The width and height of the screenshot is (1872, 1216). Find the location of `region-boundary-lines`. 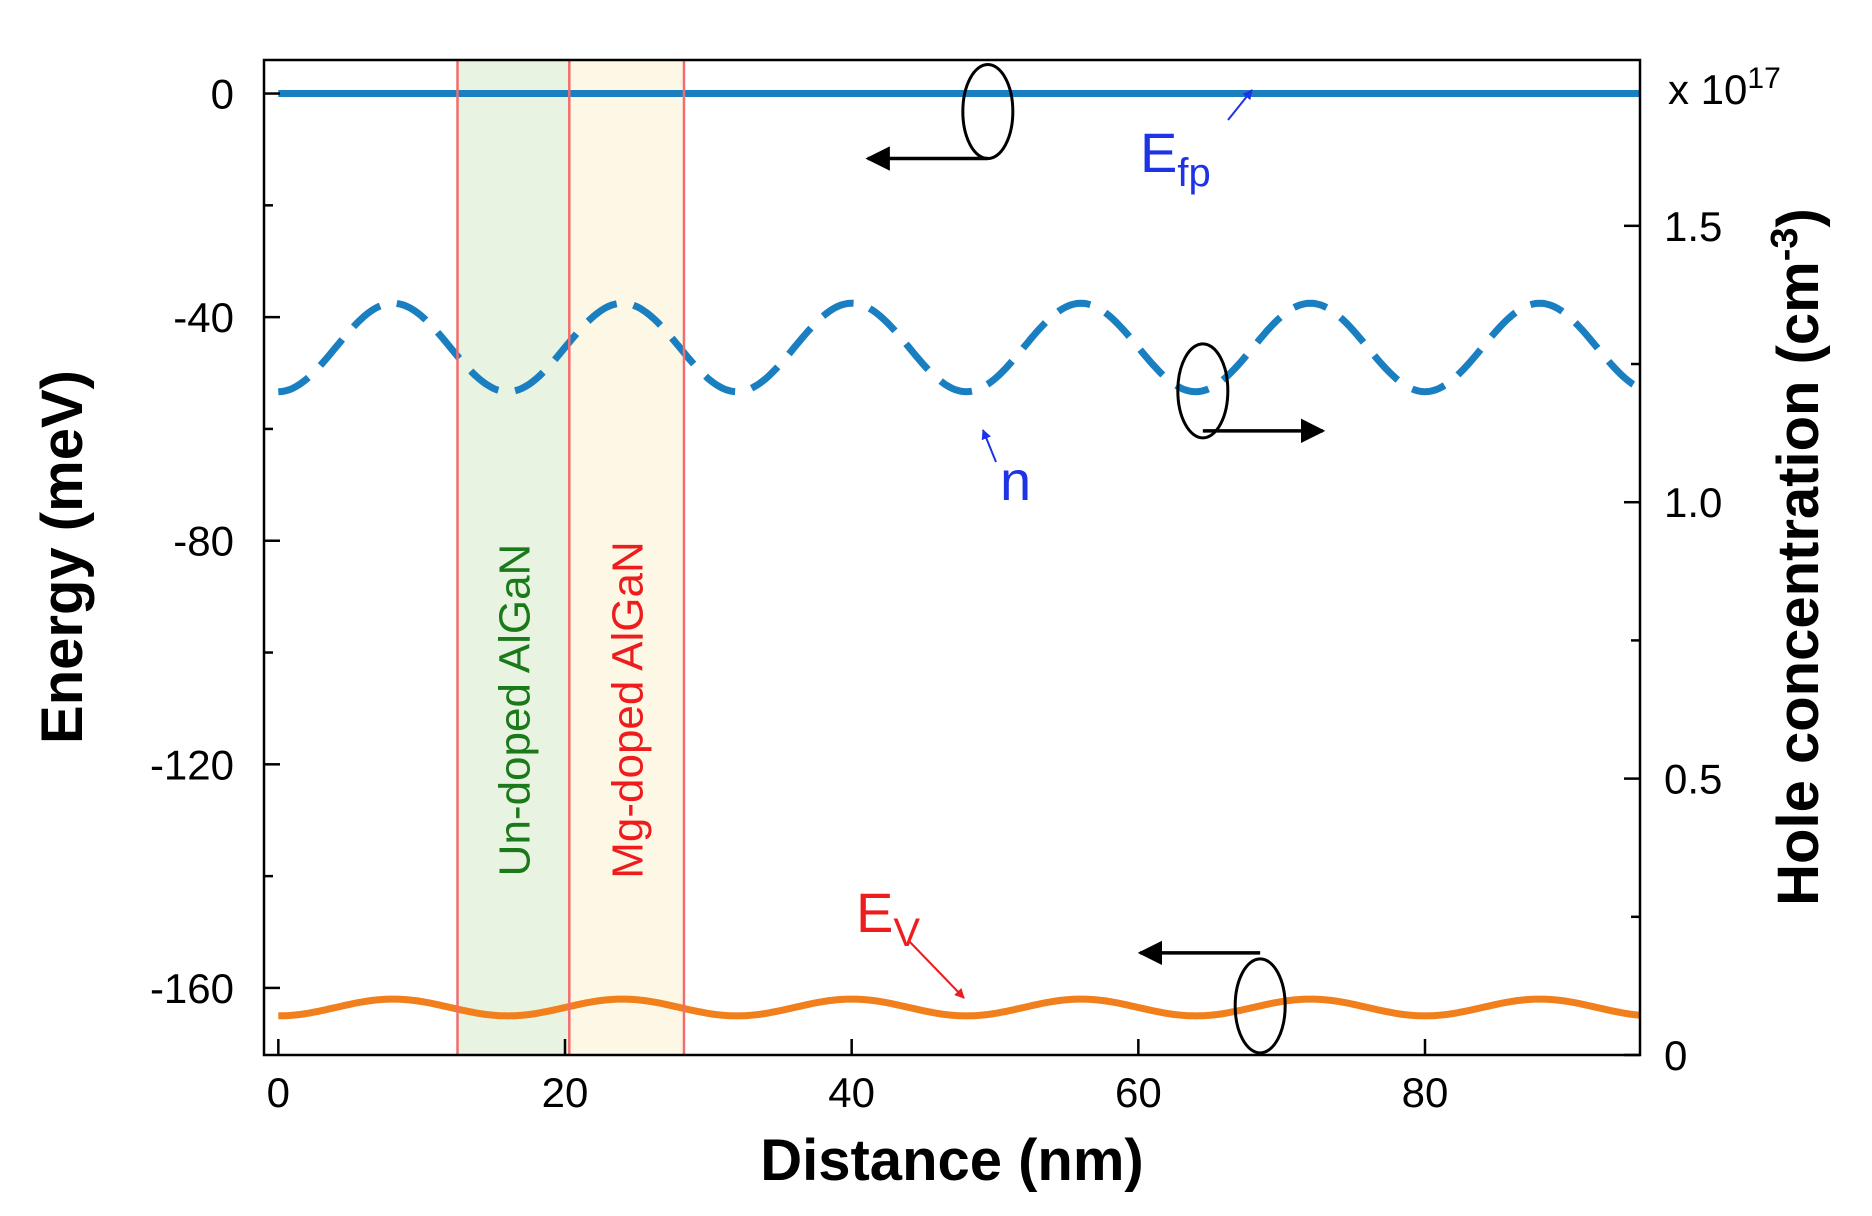

region-boundary-lines is located at coordinates (571, 557).